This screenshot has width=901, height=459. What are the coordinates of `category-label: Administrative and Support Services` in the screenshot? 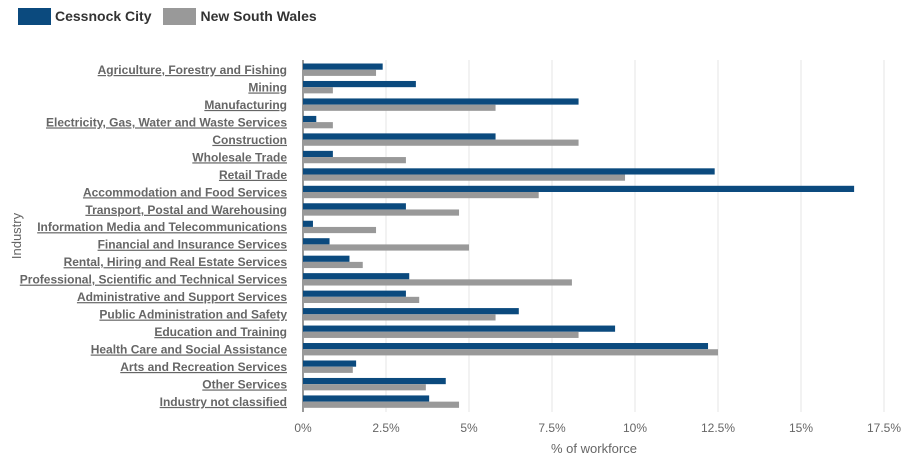 It's located at (182, 297).